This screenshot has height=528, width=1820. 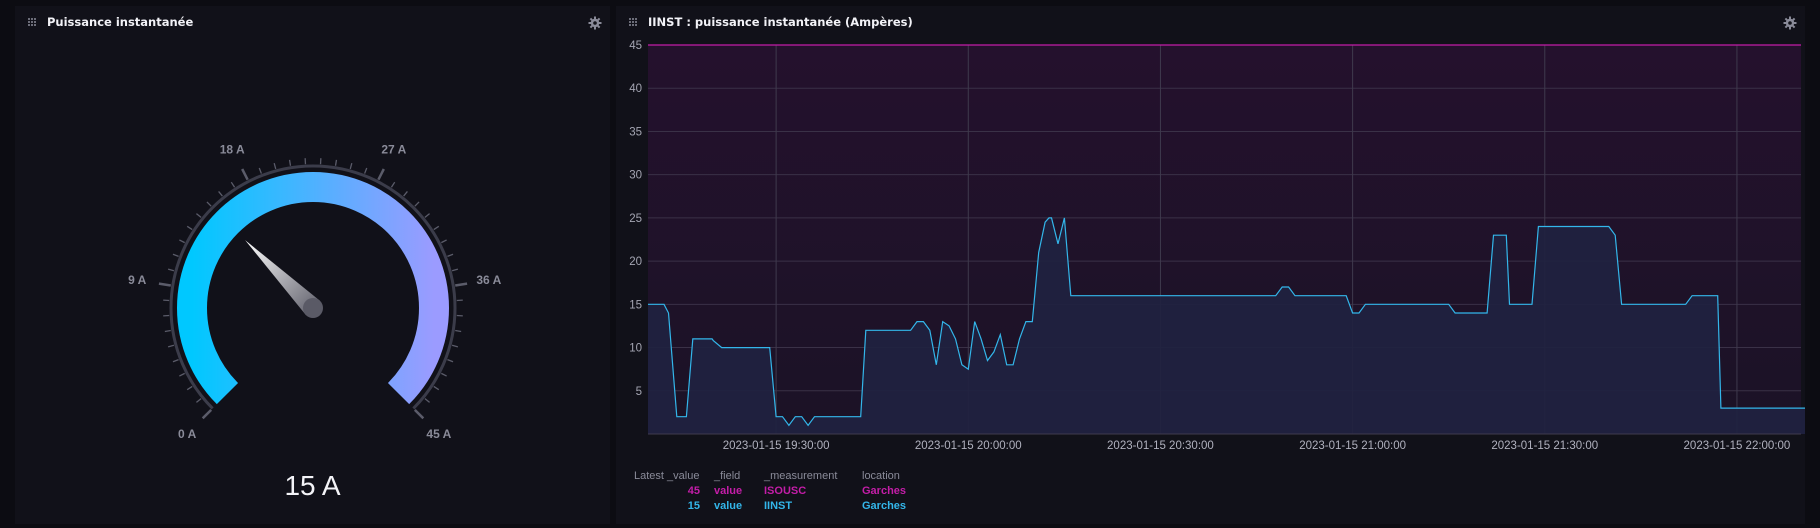 I want to click on legend-header-value: Latest _value, so click(x=674, y=476).